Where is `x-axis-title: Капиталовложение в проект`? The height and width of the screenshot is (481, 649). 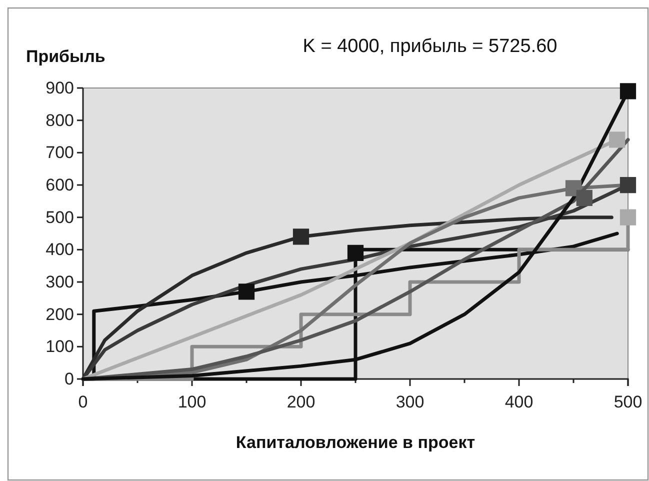
x-axis-title: Капиталовложение в проект is located at coordinates (356, 442).